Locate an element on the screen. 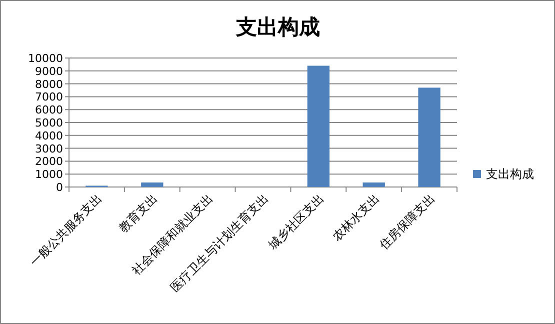 Image resolution: width=555 pixels, height=324 pixels. y-tick-label: 9000 is located at coordinates (49, 71).